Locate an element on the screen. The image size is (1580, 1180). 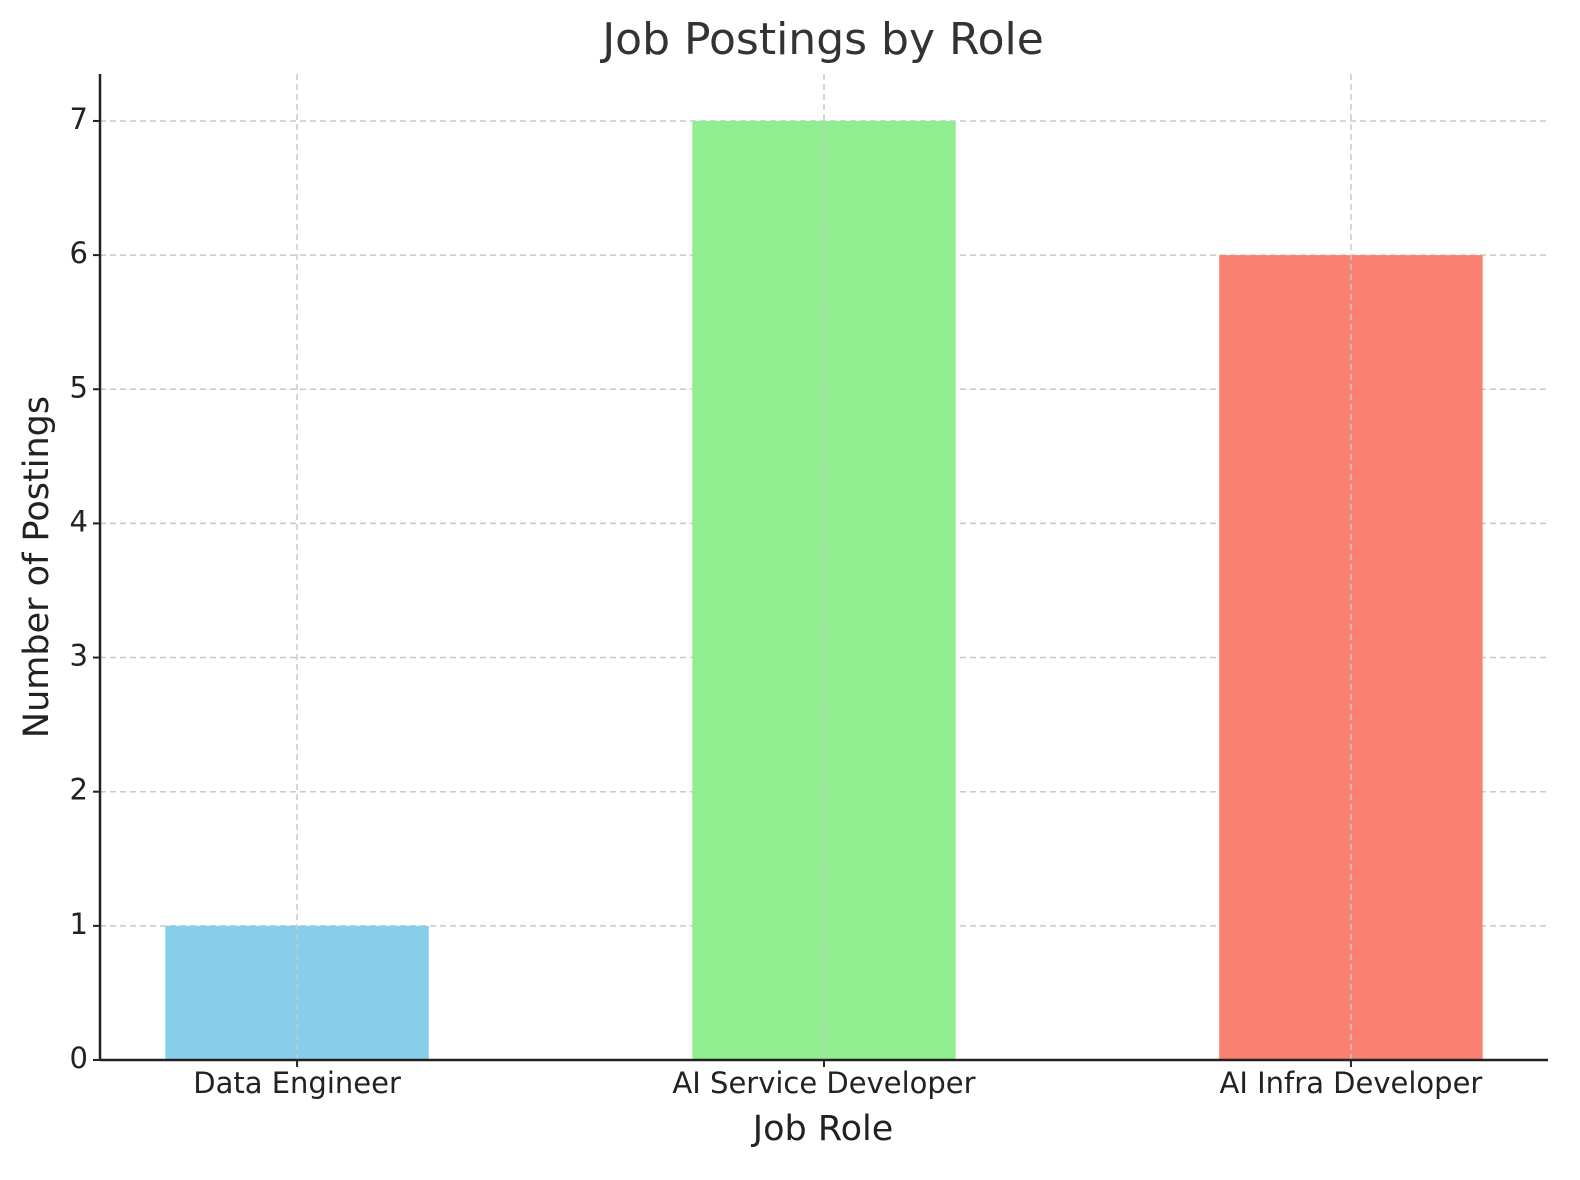
y-tick-label: 2 is located at coordinates (79, 790).